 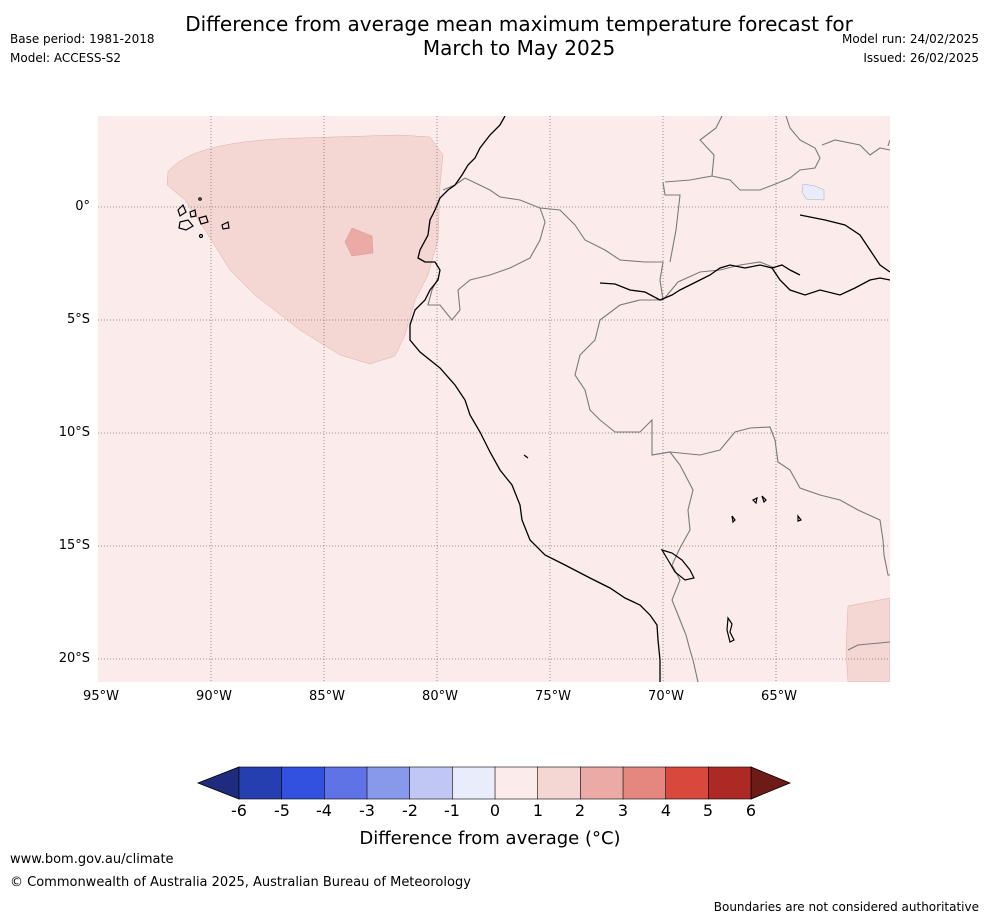 What do you see at coordinates (771, 783) in the screenshot?
I see `colorbar-extend-high` at bounding box center [771, 783].